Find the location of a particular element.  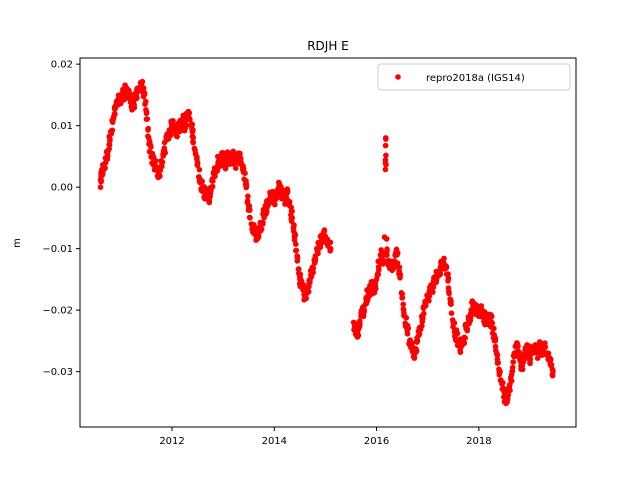

legend: repro2018a (IGS14) is located at coordinates (474, 77).